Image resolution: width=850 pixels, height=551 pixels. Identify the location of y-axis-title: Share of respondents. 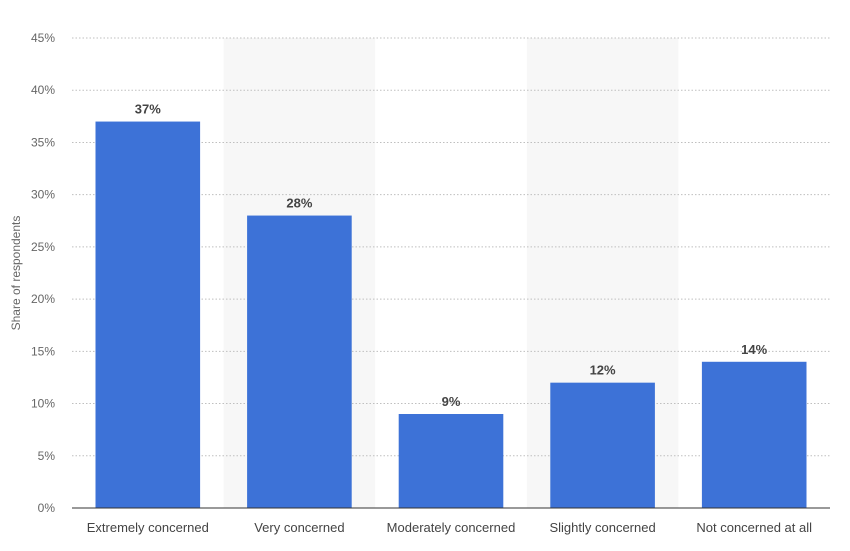
(16, 273).